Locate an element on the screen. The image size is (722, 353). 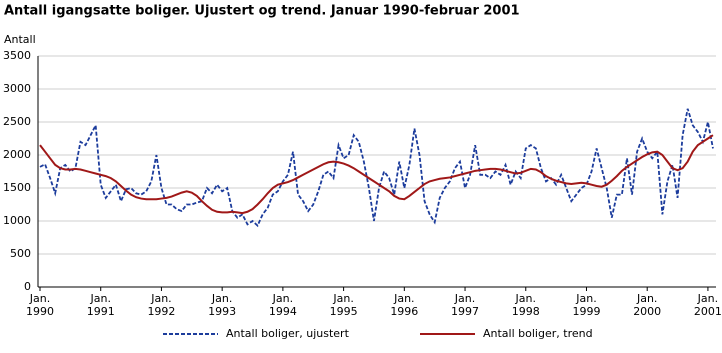
y-tick-label: 3500 is located at coordinates (17, 55).